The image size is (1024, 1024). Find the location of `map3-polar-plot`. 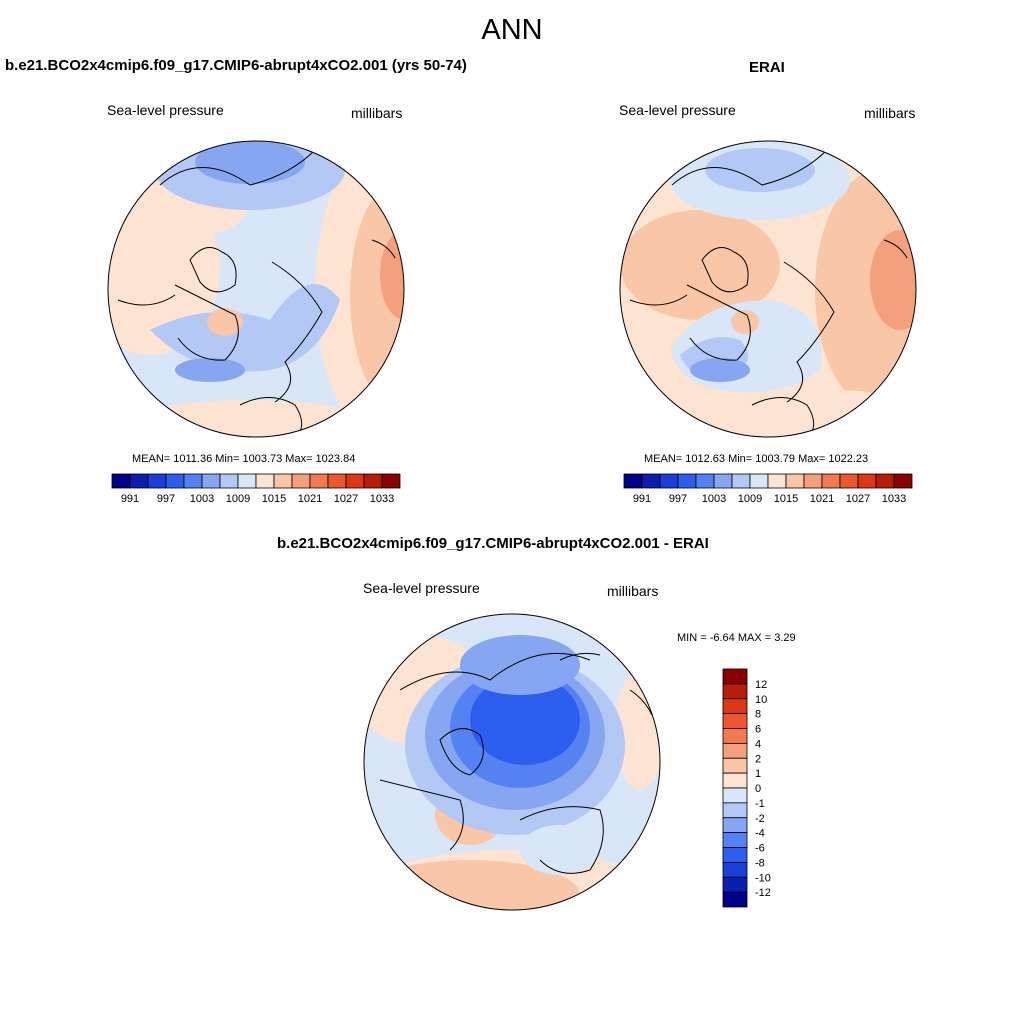

map3-polar-plot is located at coordinates (512, 762).